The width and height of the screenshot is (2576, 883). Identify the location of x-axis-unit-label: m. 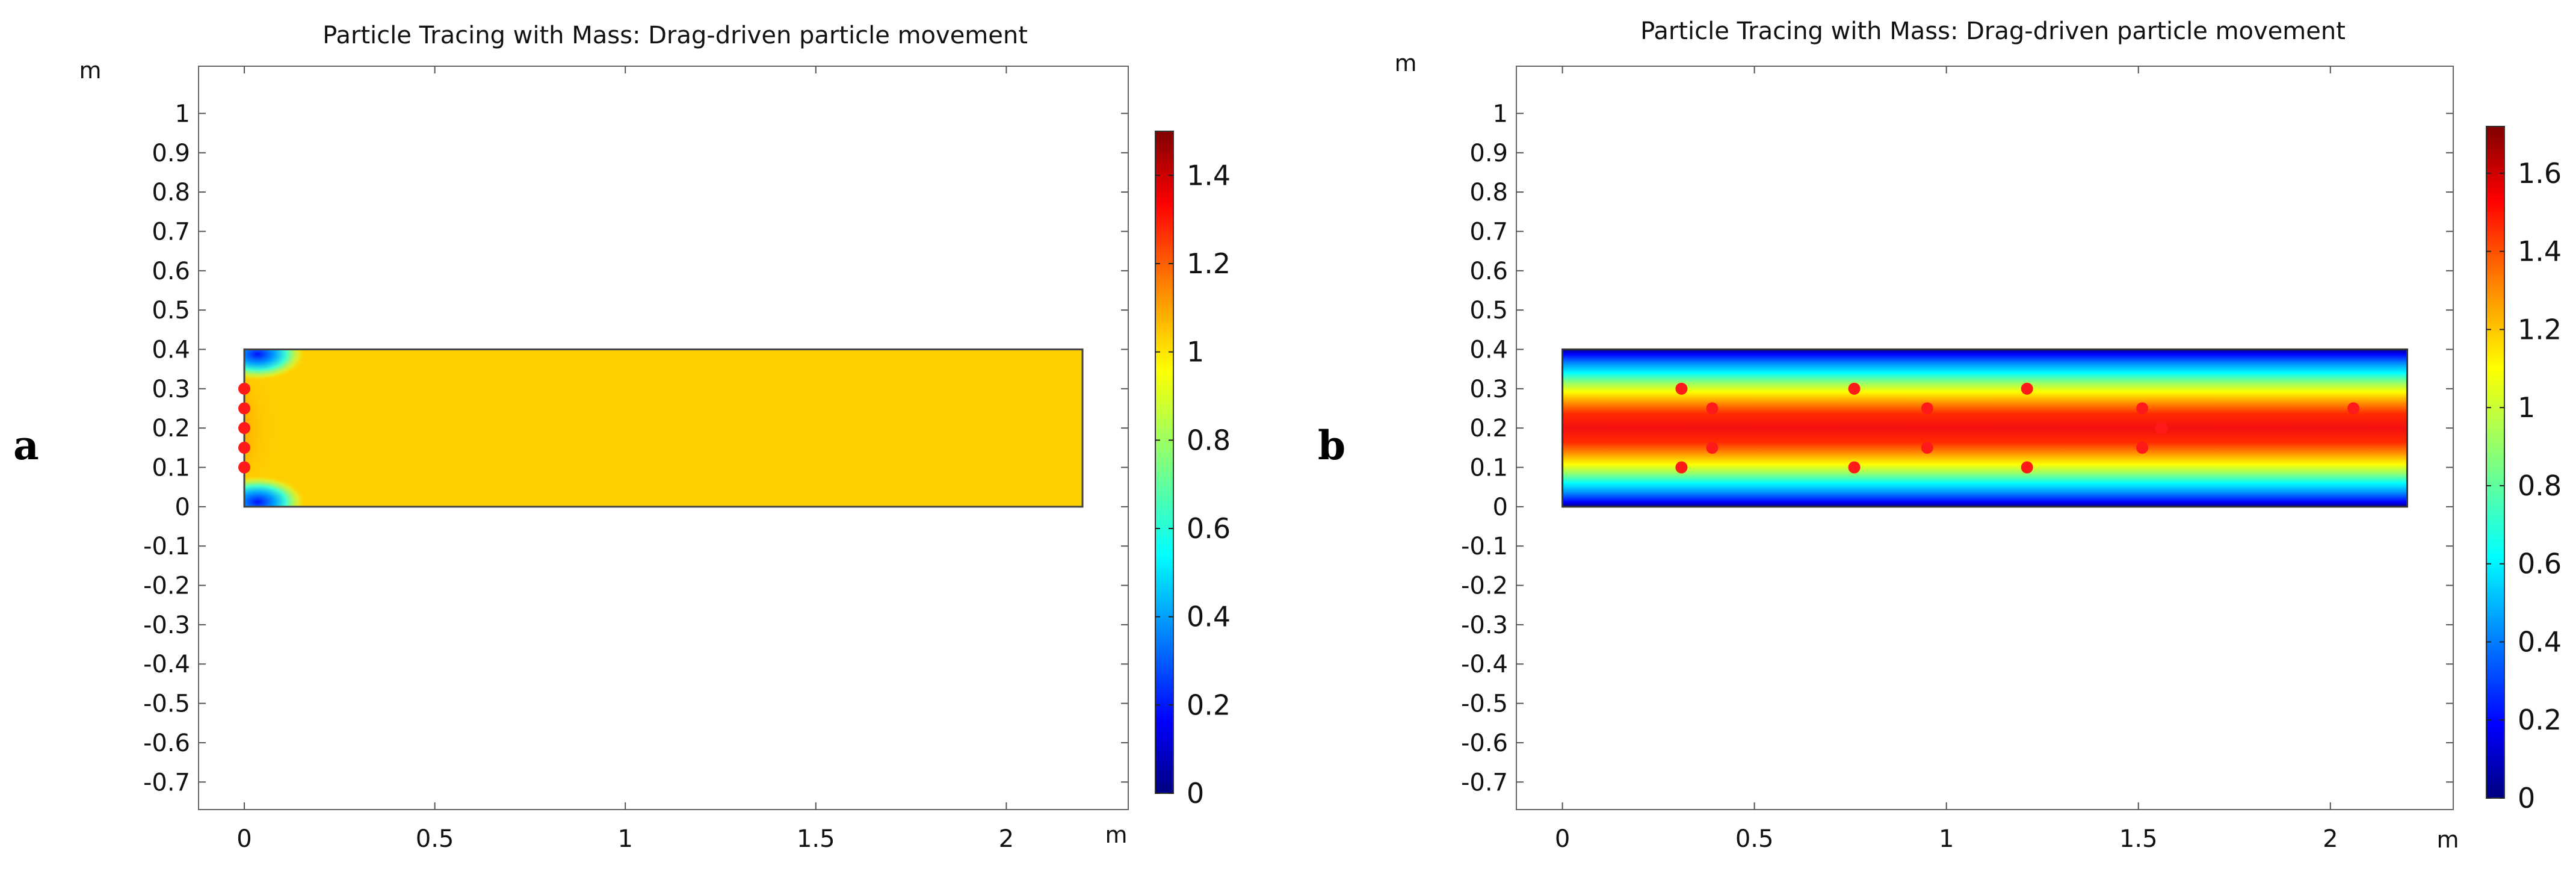
(2447, 839).